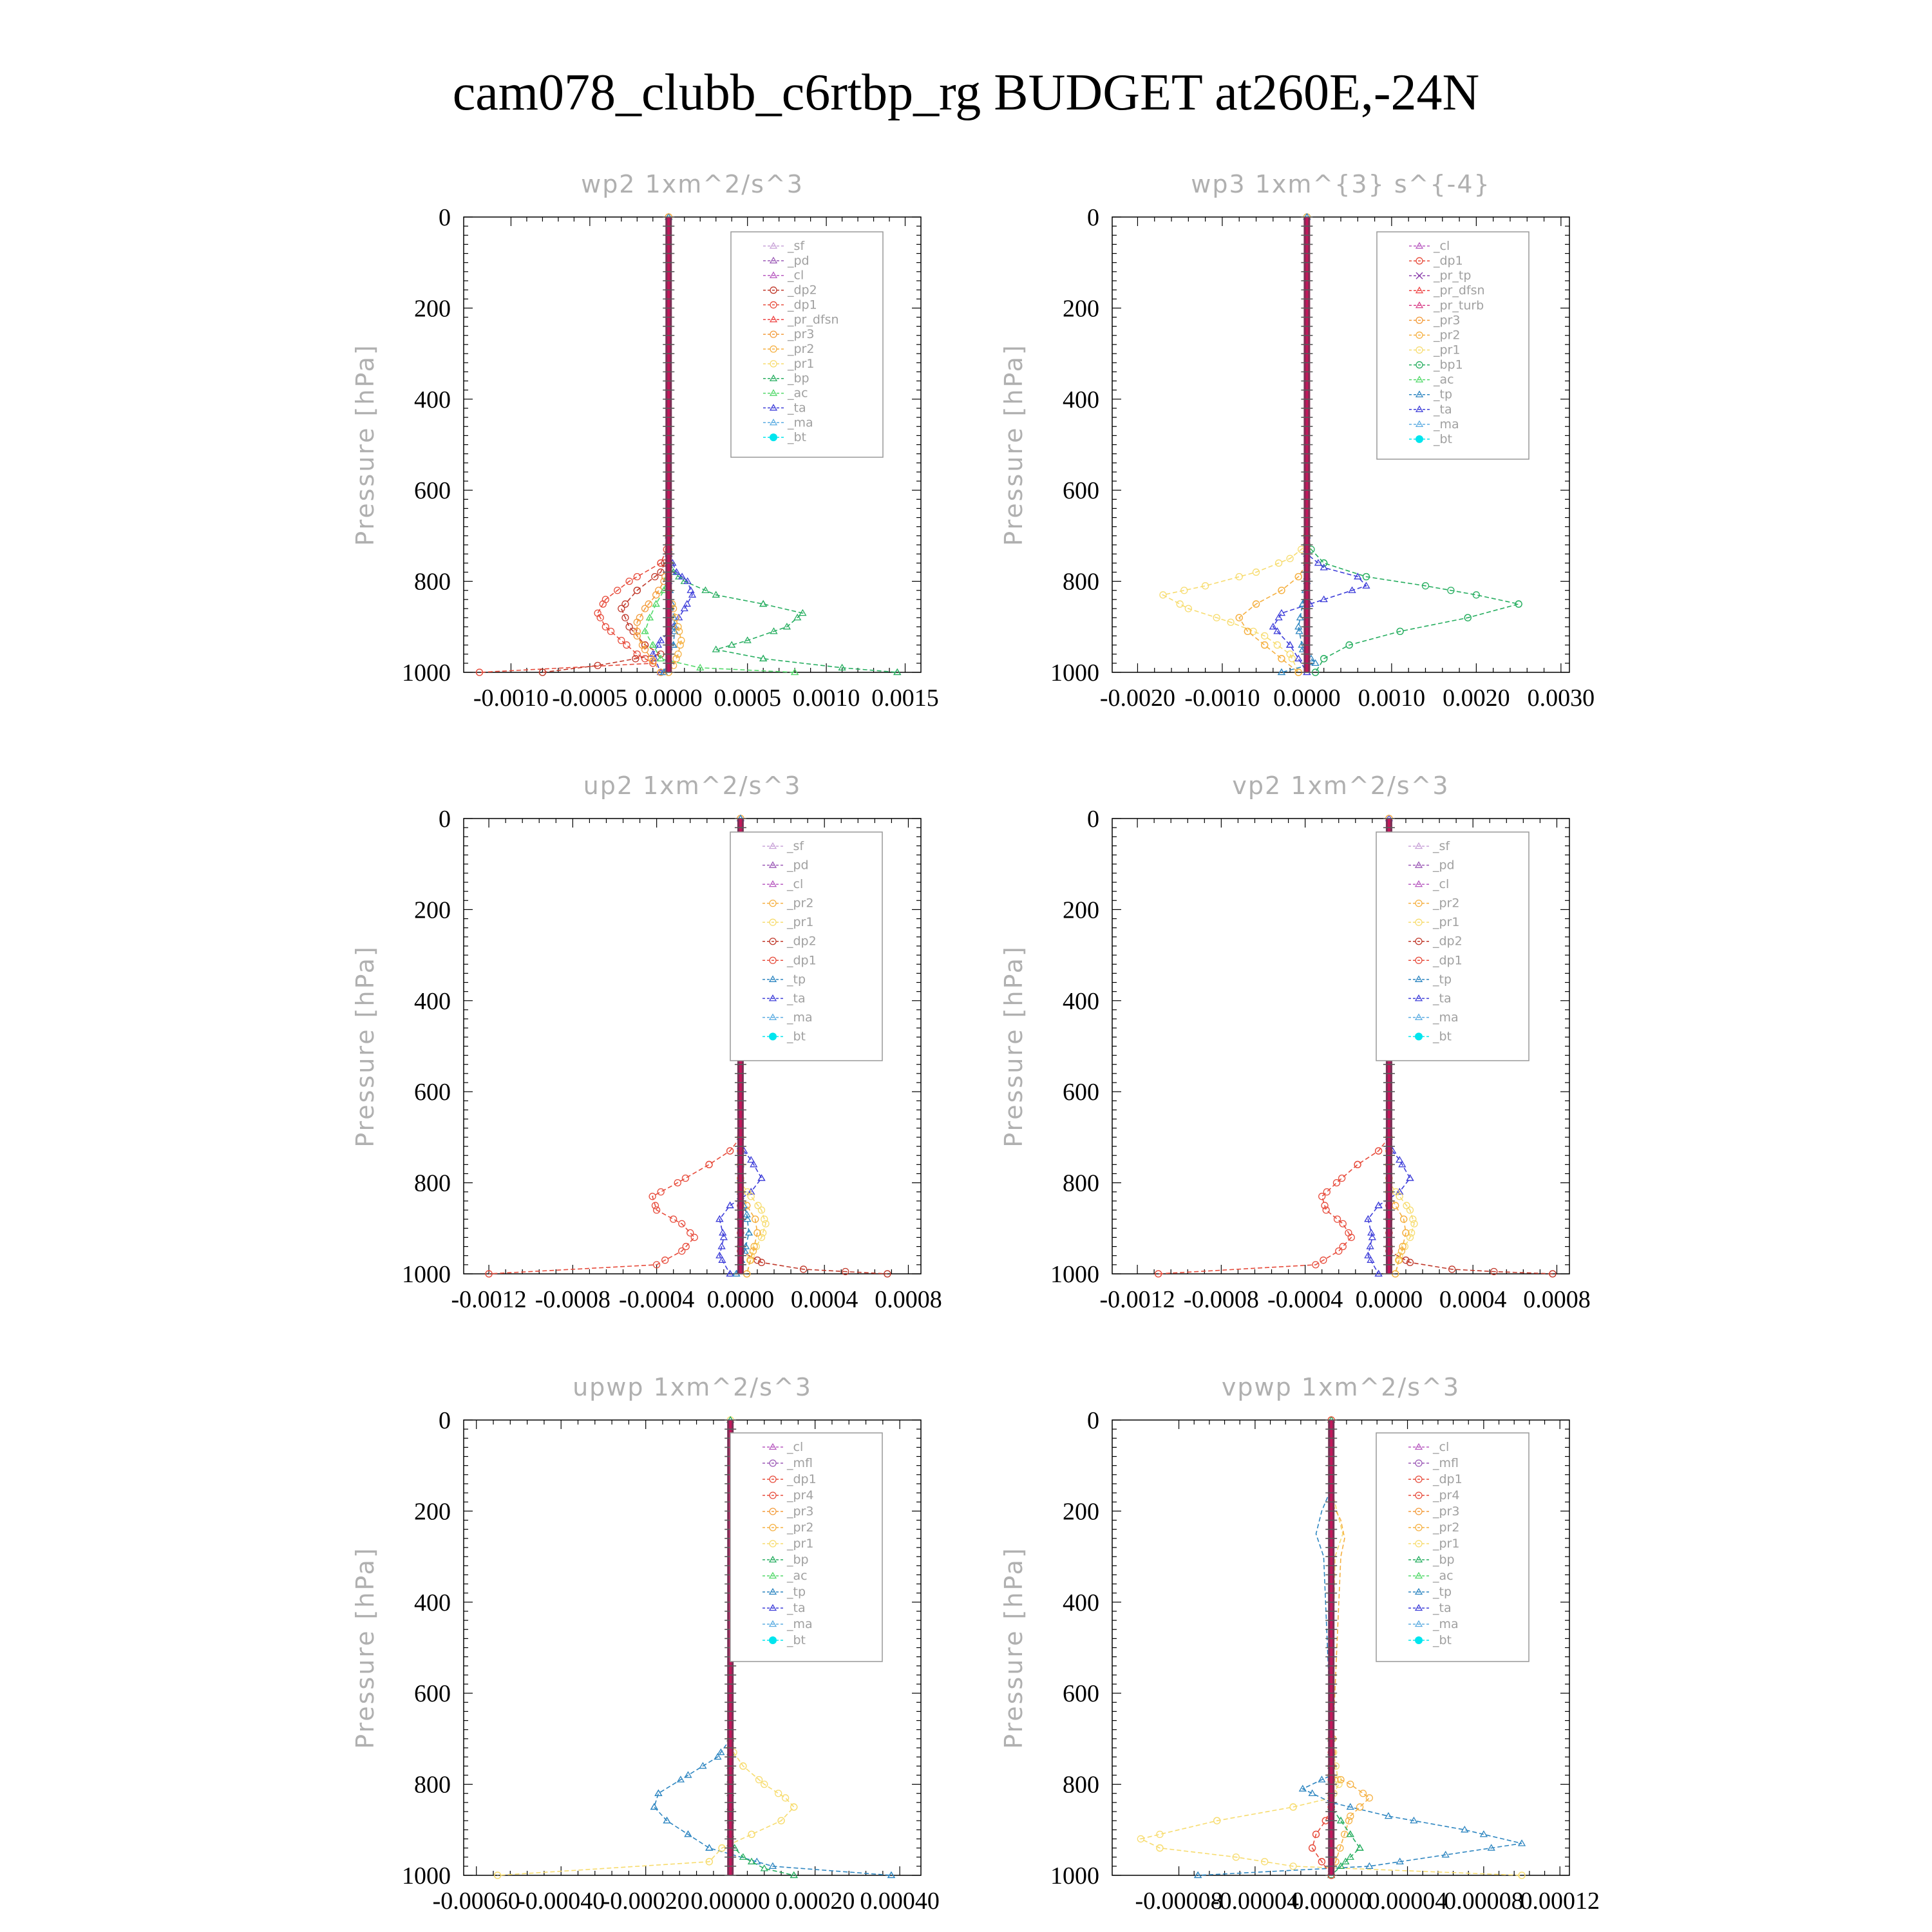 Image resolution: width=1932 pixels, height=1932 pixels. Describe the element at coordinates (427, 1274) in the screenshot. I see `y-tick-label: 1000` at that location.